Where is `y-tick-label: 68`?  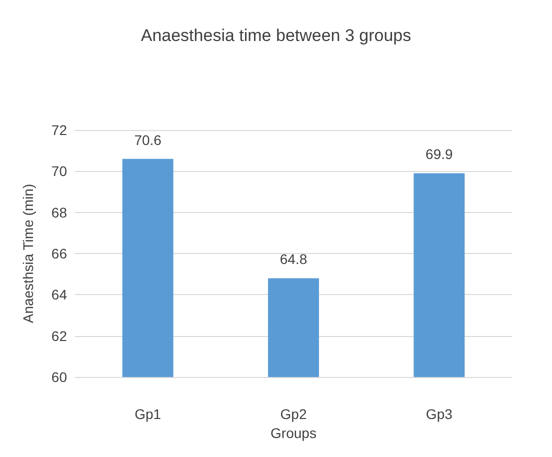 y-tick-label: 68 is located at coordinates (59, 212).